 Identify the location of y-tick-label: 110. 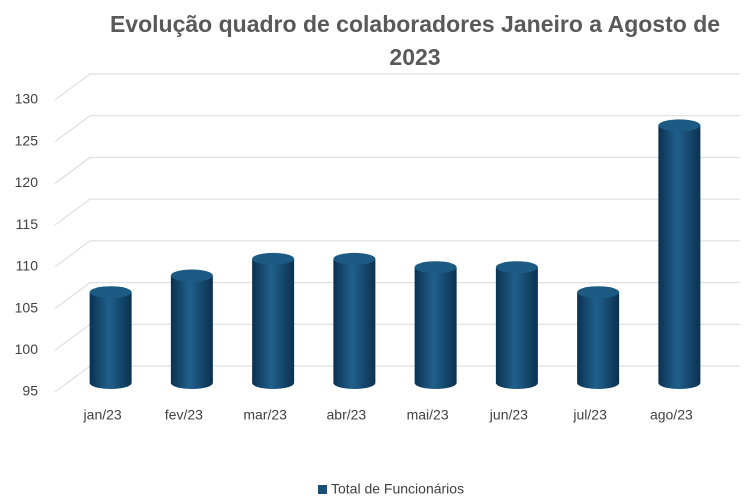
(27, 266).